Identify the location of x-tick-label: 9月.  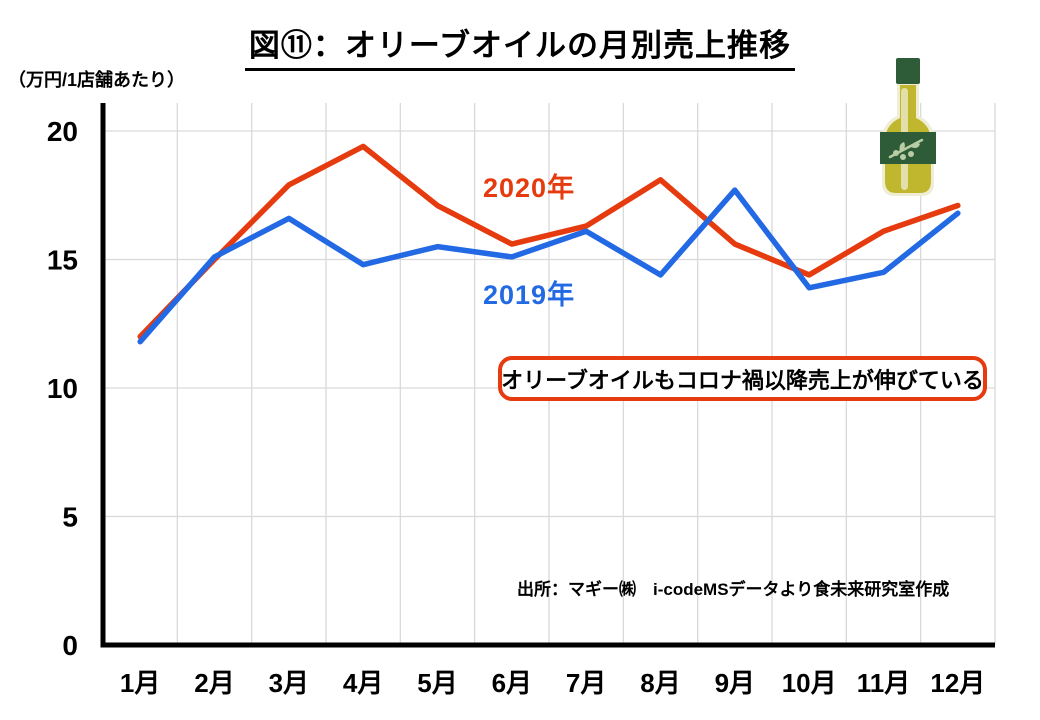
(735, 683).